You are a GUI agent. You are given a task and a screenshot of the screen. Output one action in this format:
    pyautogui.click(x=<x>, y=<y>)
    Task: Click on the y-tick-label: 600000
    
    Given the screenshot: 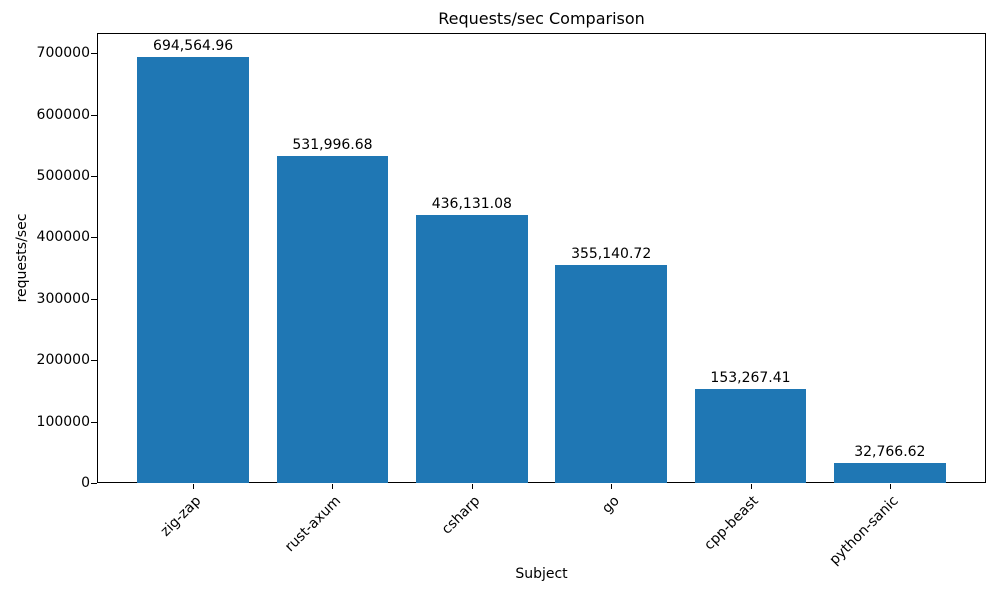 What is the action you would take?
    pyautogui.click(x=63, y=114)
    